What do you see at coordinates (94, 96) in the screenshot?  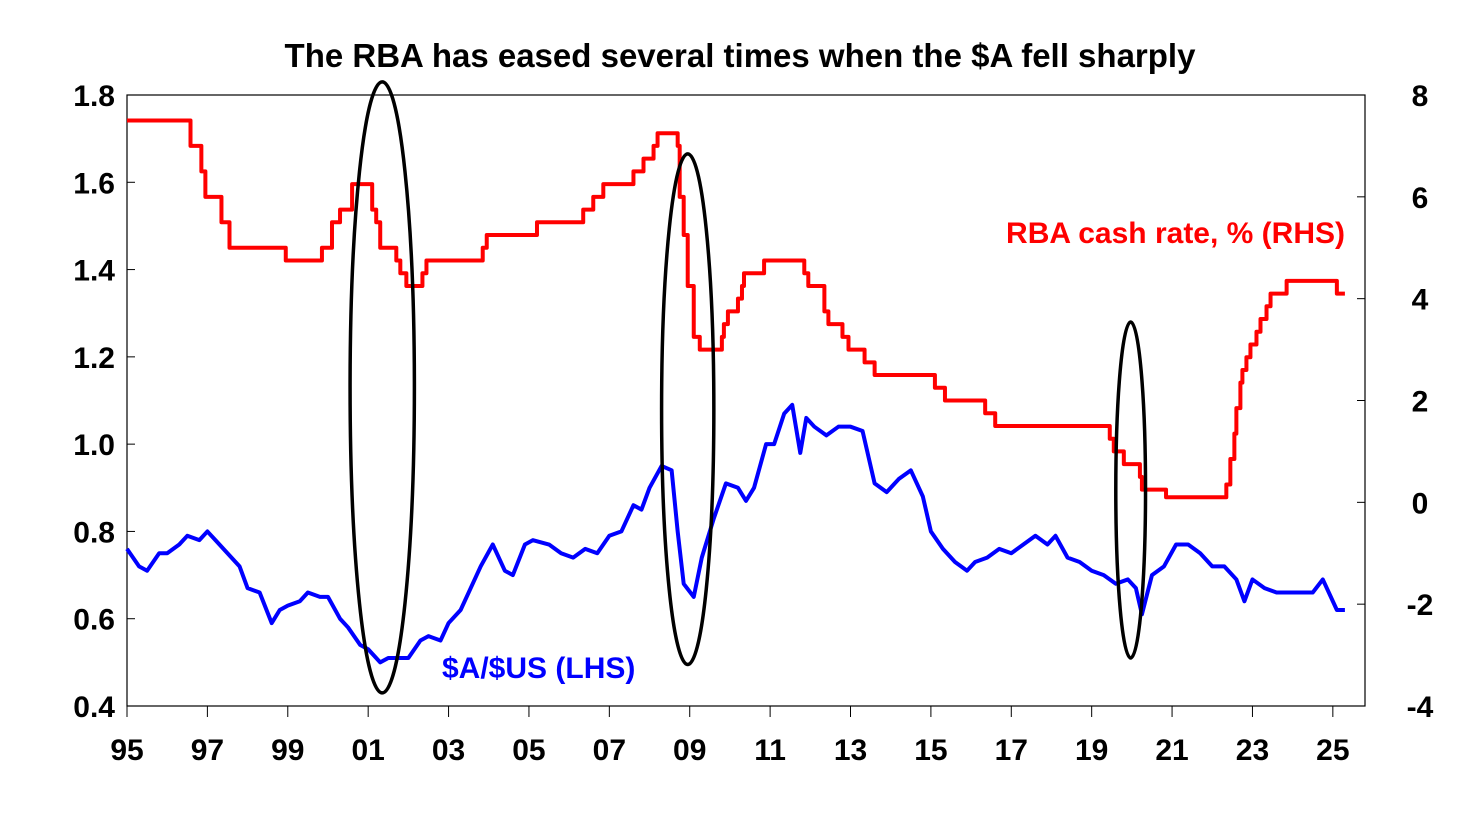 I see `left-y-tick-label: 1.8` at bounding box center [94, 96].